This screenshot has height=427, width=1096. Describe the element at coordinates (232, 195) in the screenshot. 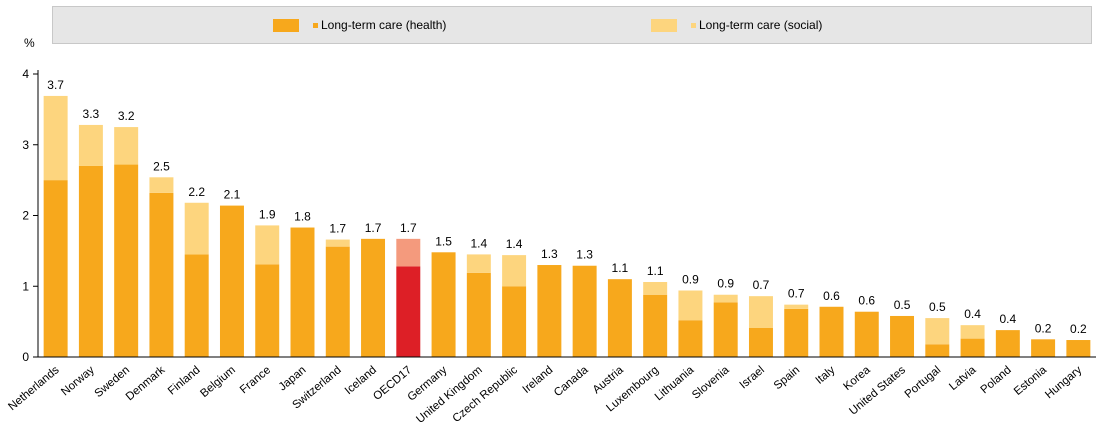

I see `bar-total-label: 2.1` at that location.